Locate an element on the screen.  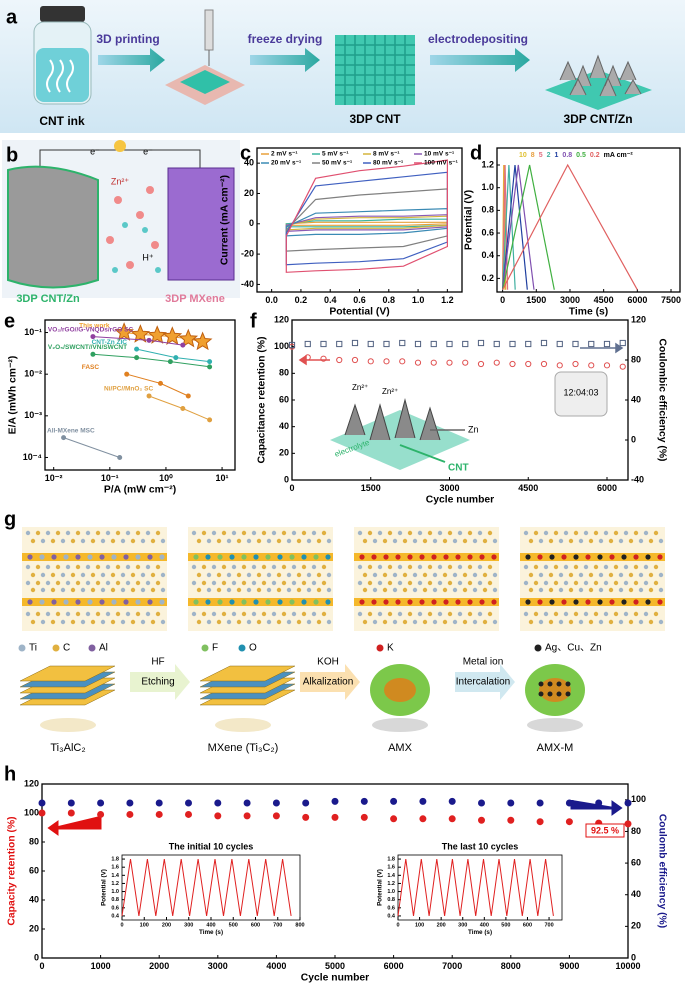
panel-label: h is located at coordinates (10, 774).